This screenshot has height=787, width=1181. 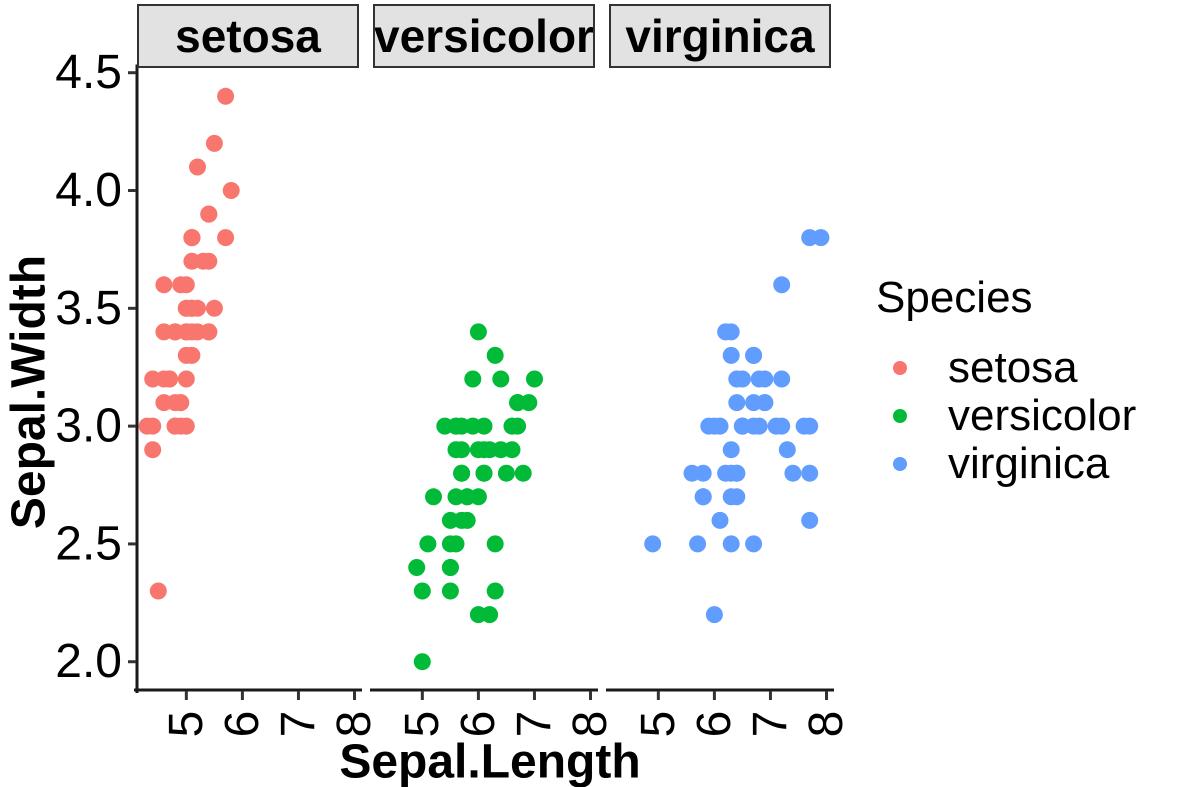 I want to click on legend-item-label: virginica, so click(x=1029, y=463).